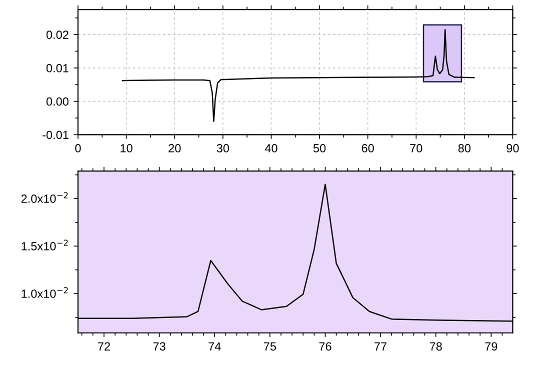 This screenshot has width=538, height=367. I want to click on x-tick-label: 50, so click(319, 148).